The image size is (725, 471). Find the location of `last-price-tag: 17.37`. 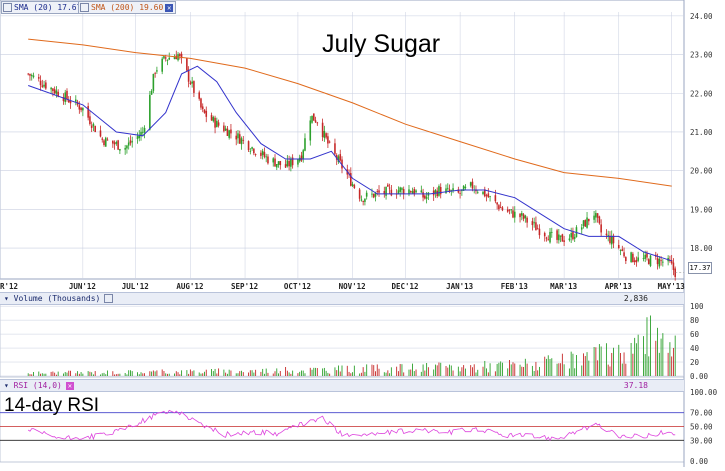

last-price-tag: 17.37 is located at coordinates (700, 268).